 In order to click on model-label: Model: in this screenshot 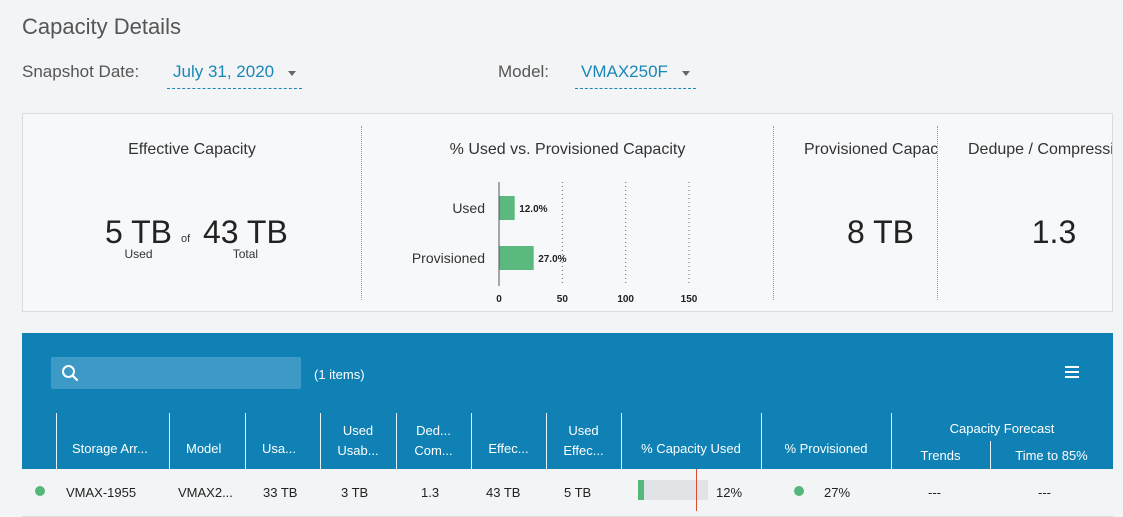, I will do `click(524, 71)`.